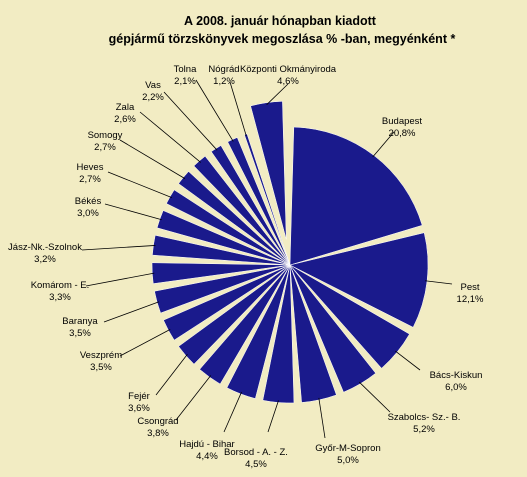 The image size is (527, 477). Describe the element at coordinates (88, 201) in the screenshot. I see `slice-label-13: Békés` at that location.